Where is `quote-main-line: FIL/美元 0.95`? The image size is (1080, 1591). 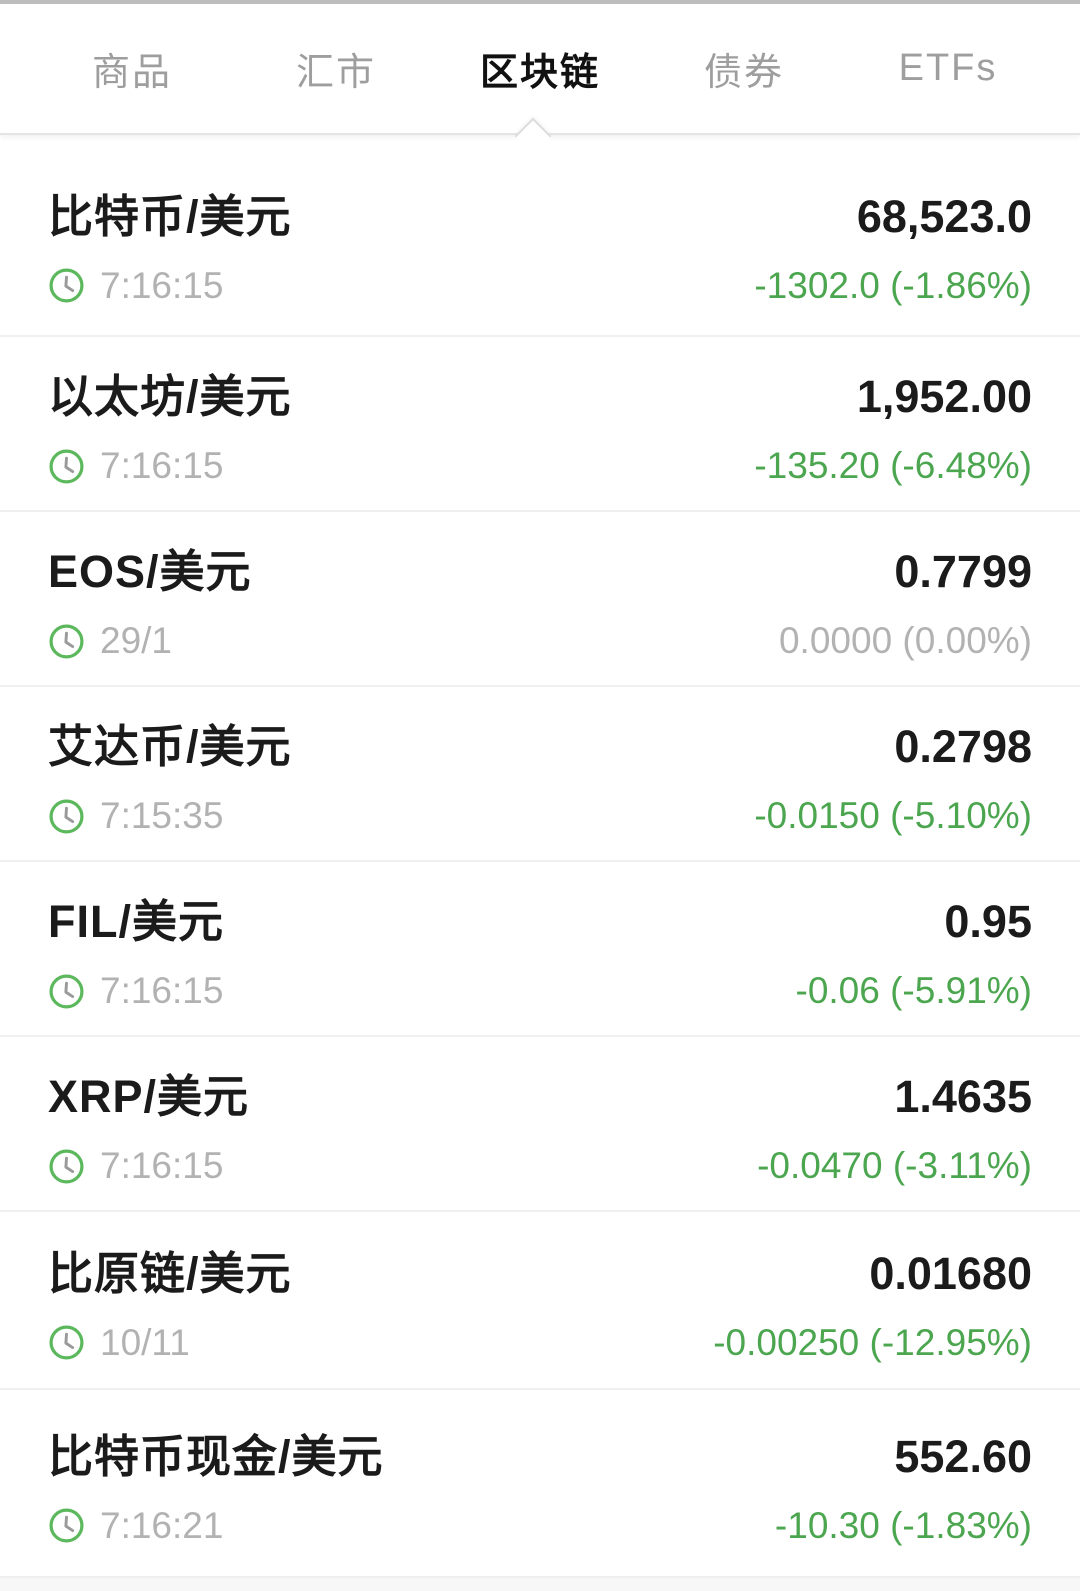 quote-main-line: FIL/美元 0.95 is located at coordinates (540, 917).